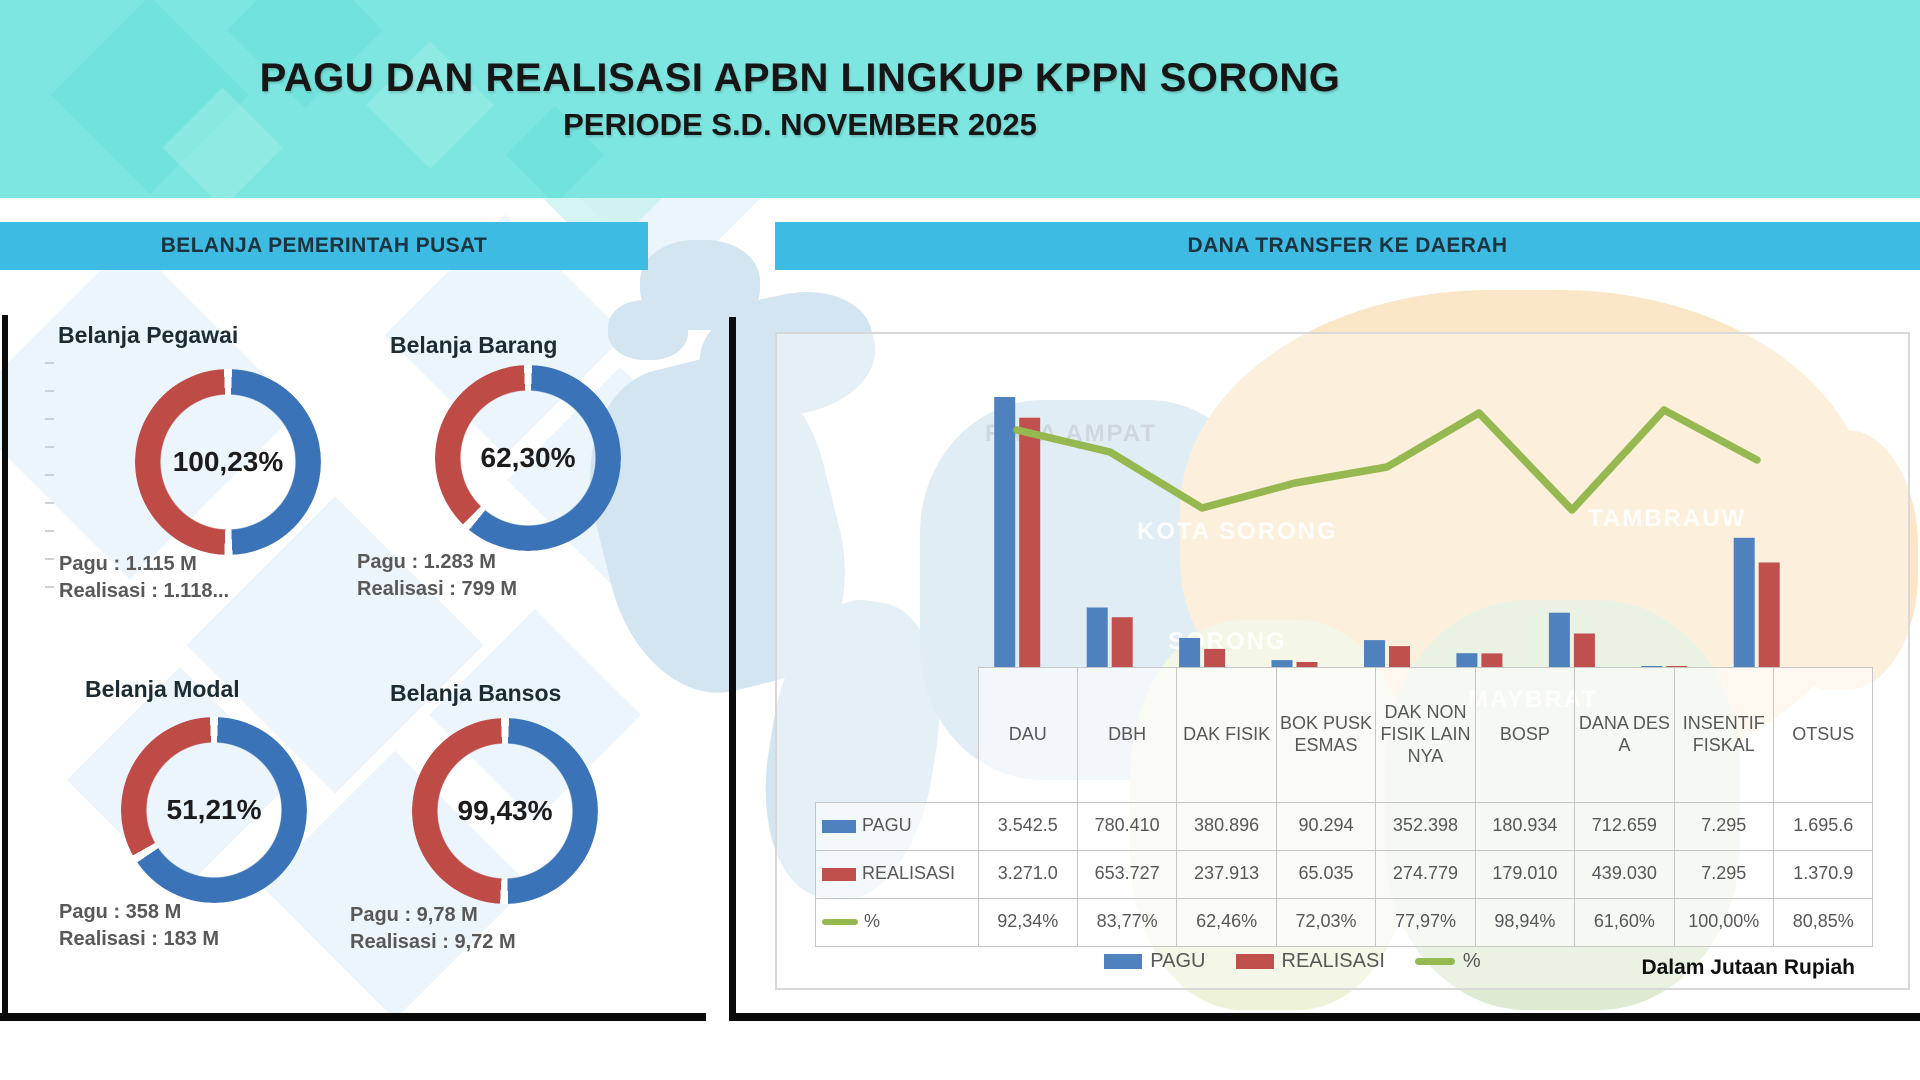 The height and width of the screenshot is (1080, 1920). I want to click on section-header-left-label: BELANJA PEMERINTAH PUSAT, so click(324, 245).